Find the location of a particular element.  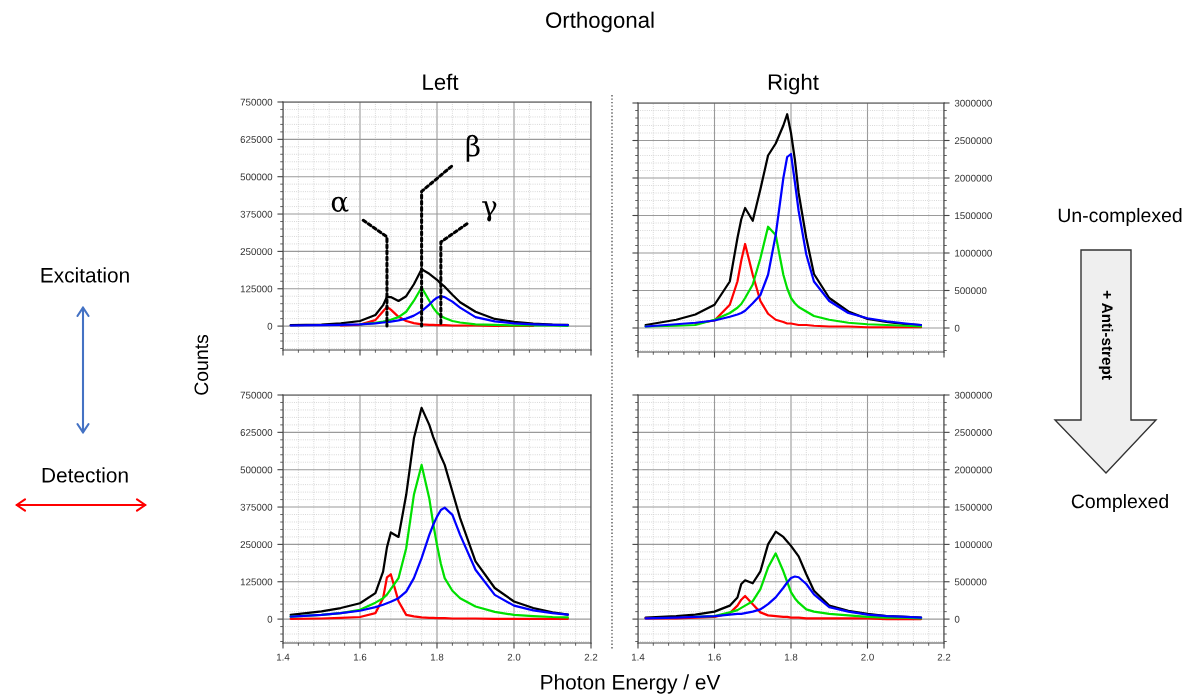

x-axis-title: Photon Energy / eV is located at coordinates (631, 684).